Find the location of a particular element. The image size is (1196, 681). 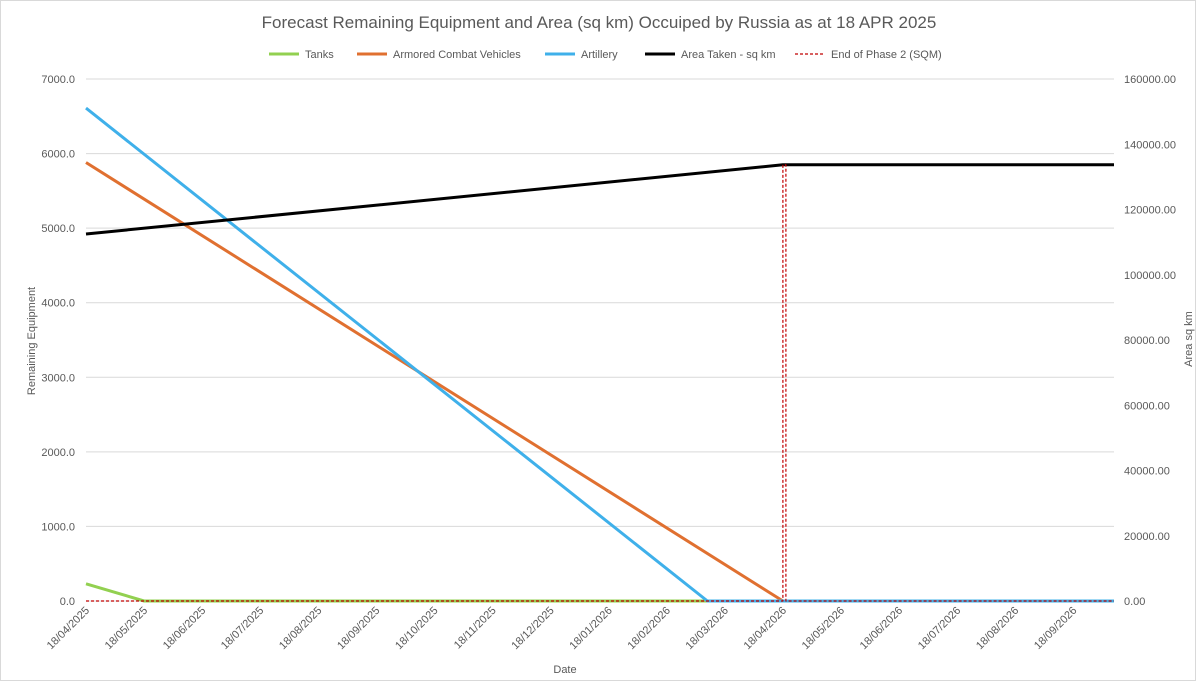

y-tick-label: 0.0 is located at coordinates (67, 602).